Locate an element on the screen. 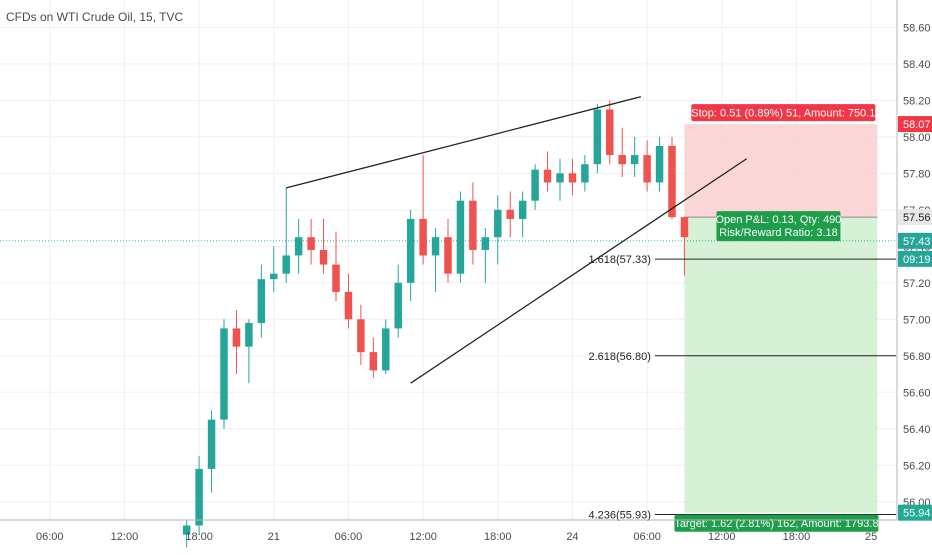 This screenshot has width=932, height=555. price-tag-label: 57.43 is located at coordinates (917, 242).